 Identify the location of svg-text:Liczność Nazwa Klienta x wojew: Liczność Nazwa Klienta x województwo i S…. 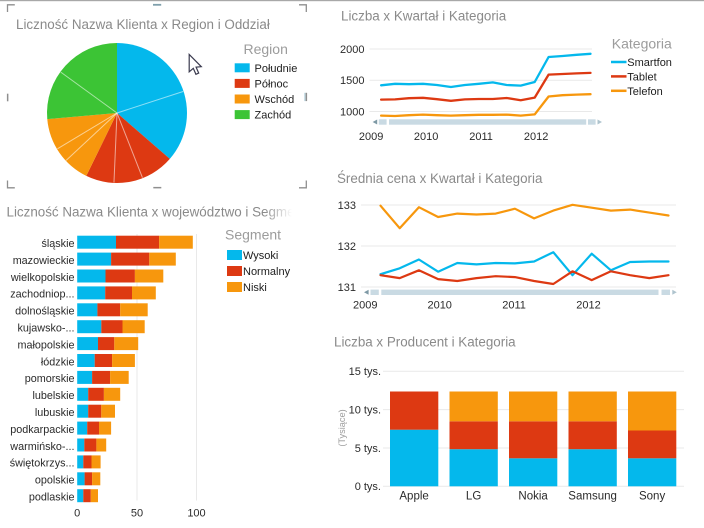
(156, 212).